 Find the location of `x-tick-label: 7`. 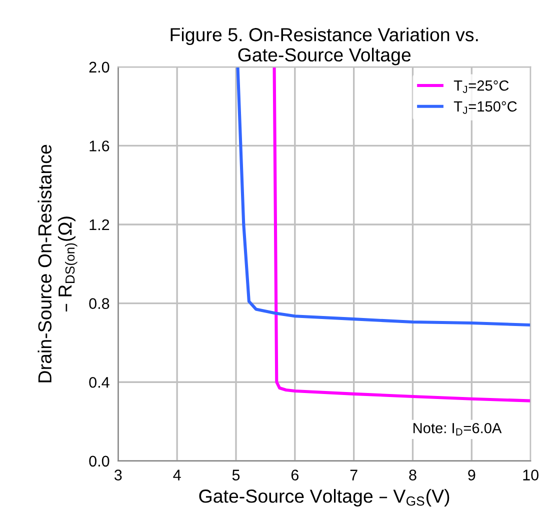

x-tick-label: 7 is located at coordinates (354, 475).